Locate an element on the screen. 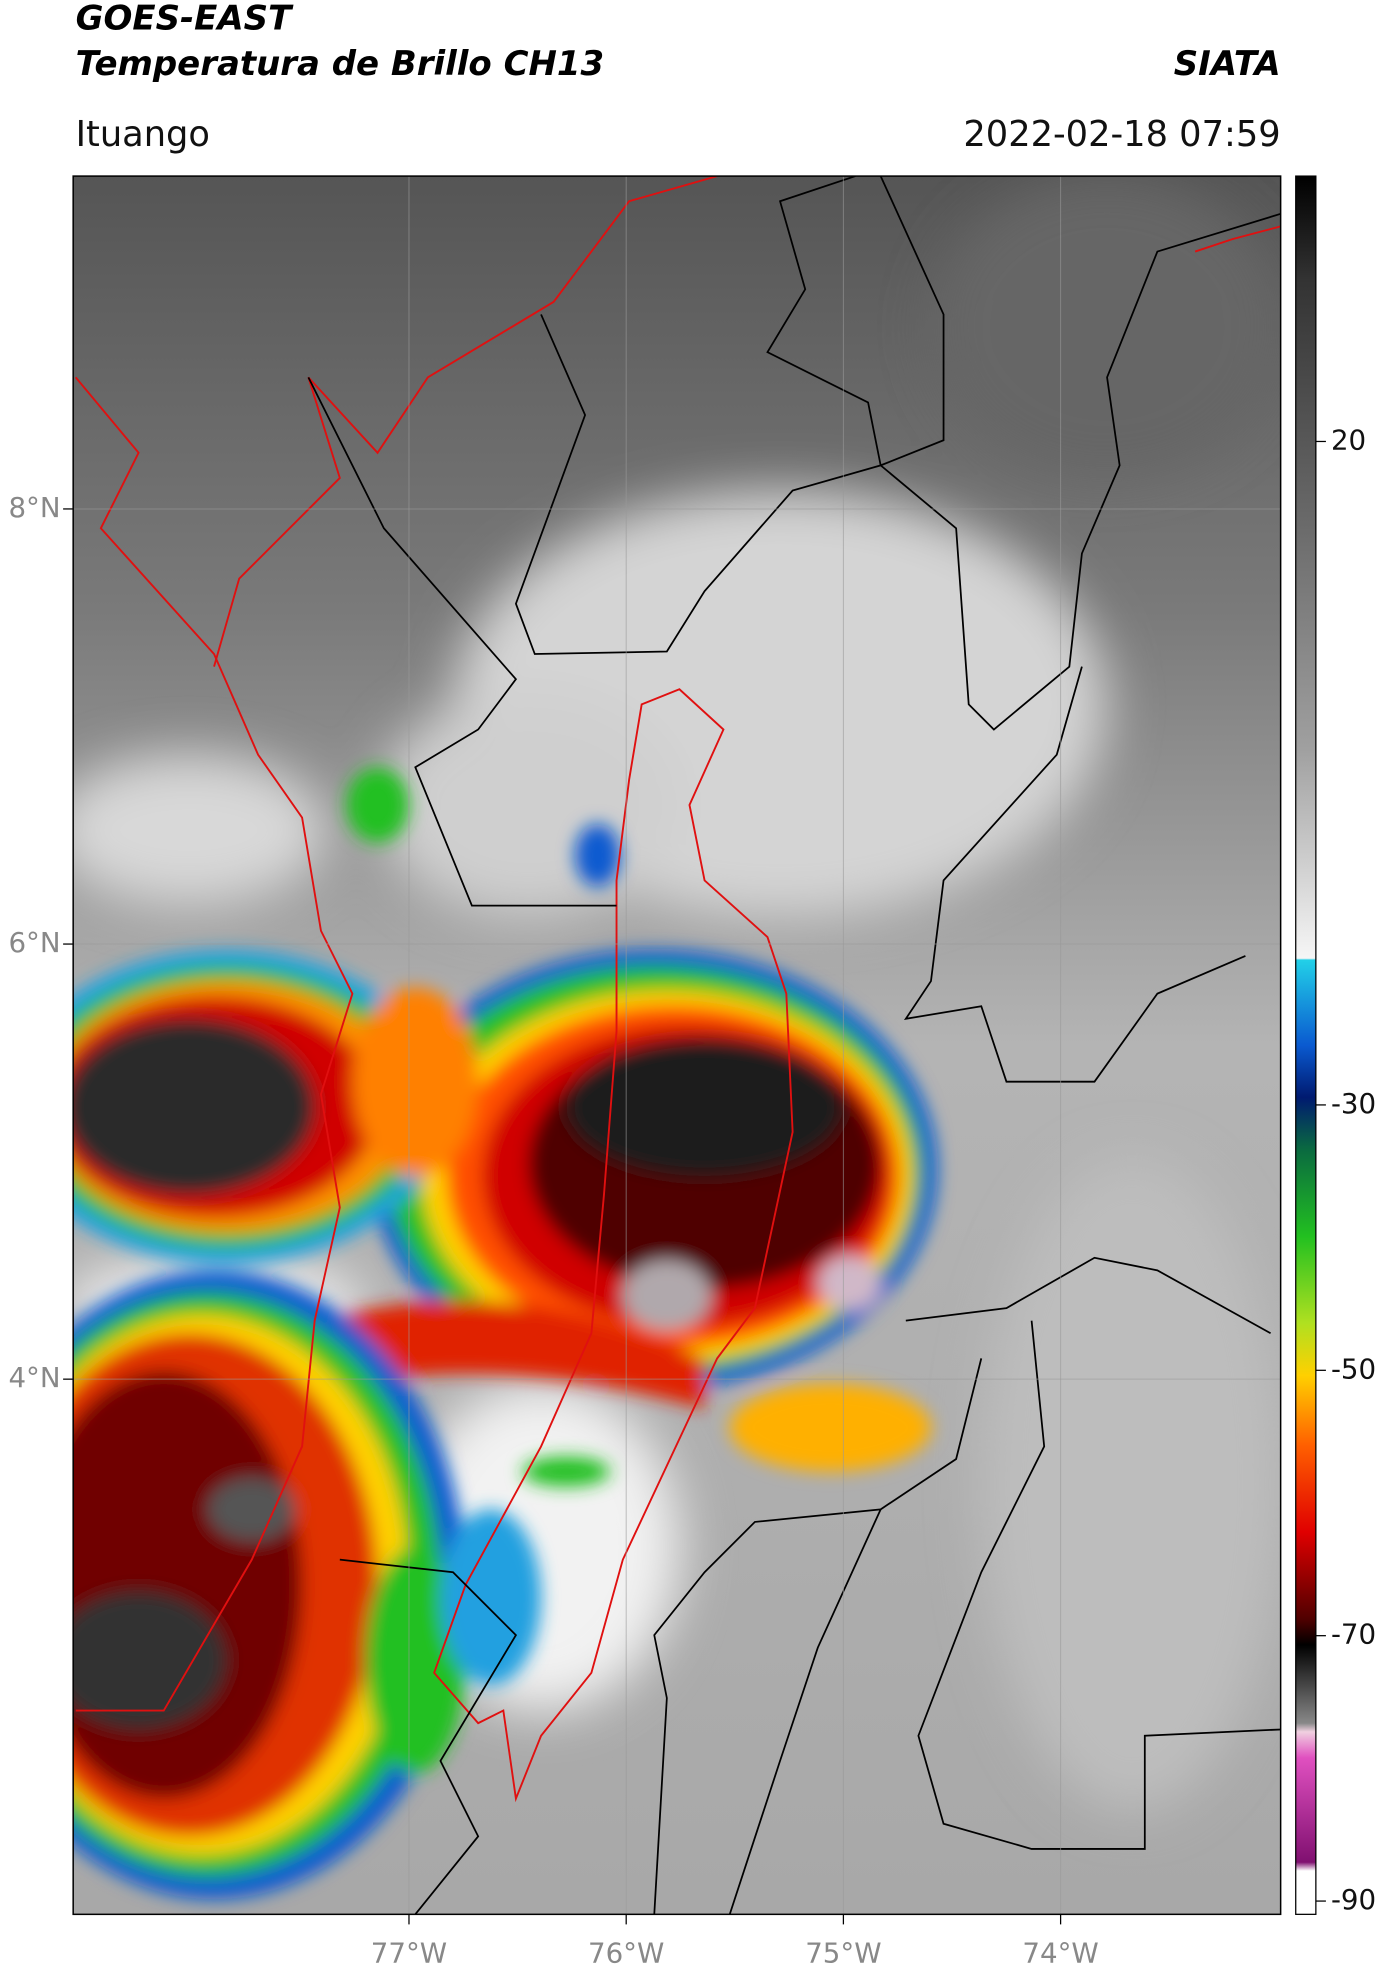  x-tick-label: 77°W is located at coordinates (409, 1953).